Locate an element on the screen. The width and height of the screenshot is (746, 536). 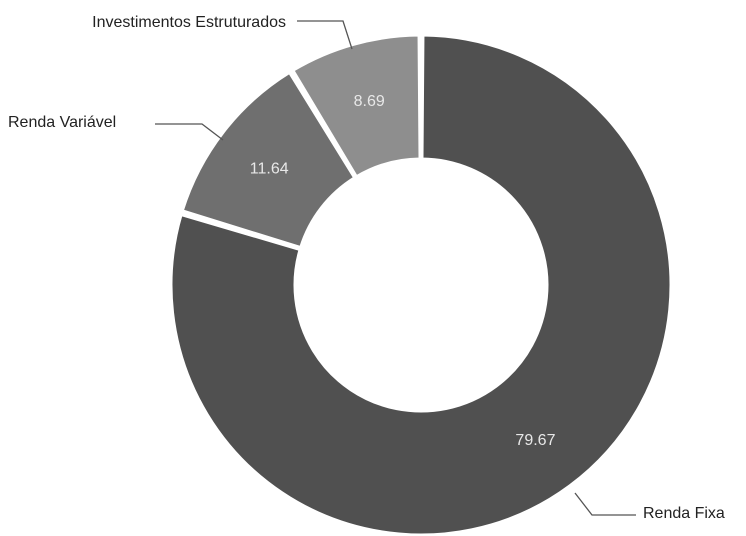
slice-renda-variavel is located at coordinates (268, 160).